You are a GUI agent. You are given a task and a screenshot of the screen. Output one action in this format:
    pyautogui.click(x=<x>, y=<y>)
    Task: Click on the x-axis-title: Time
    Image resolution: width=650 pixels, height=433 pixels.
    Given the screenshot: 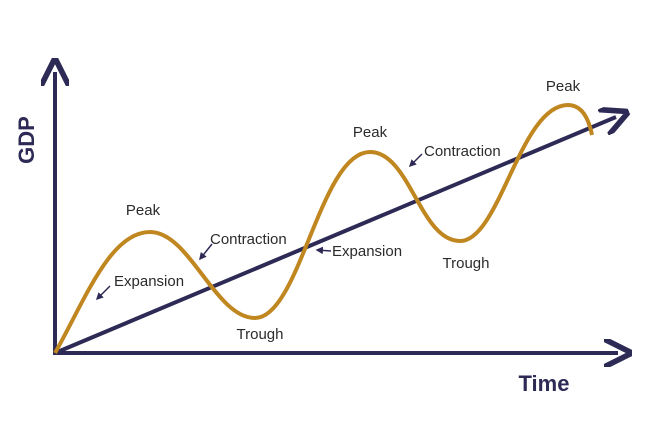 What is the action you would take?
    pyautogui.click(x=544, y=383)
    